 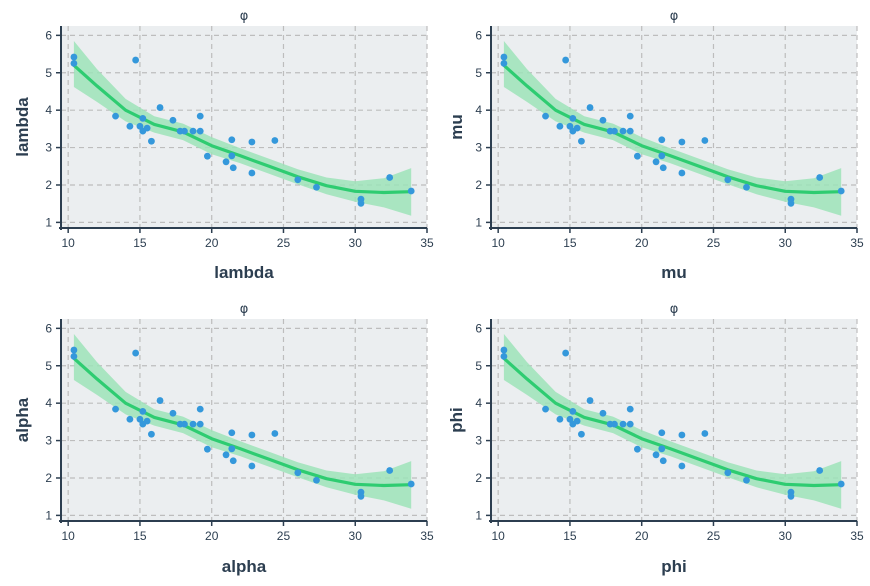 I want to click on x-axis-label: lambda, so click(x=244, y=272).